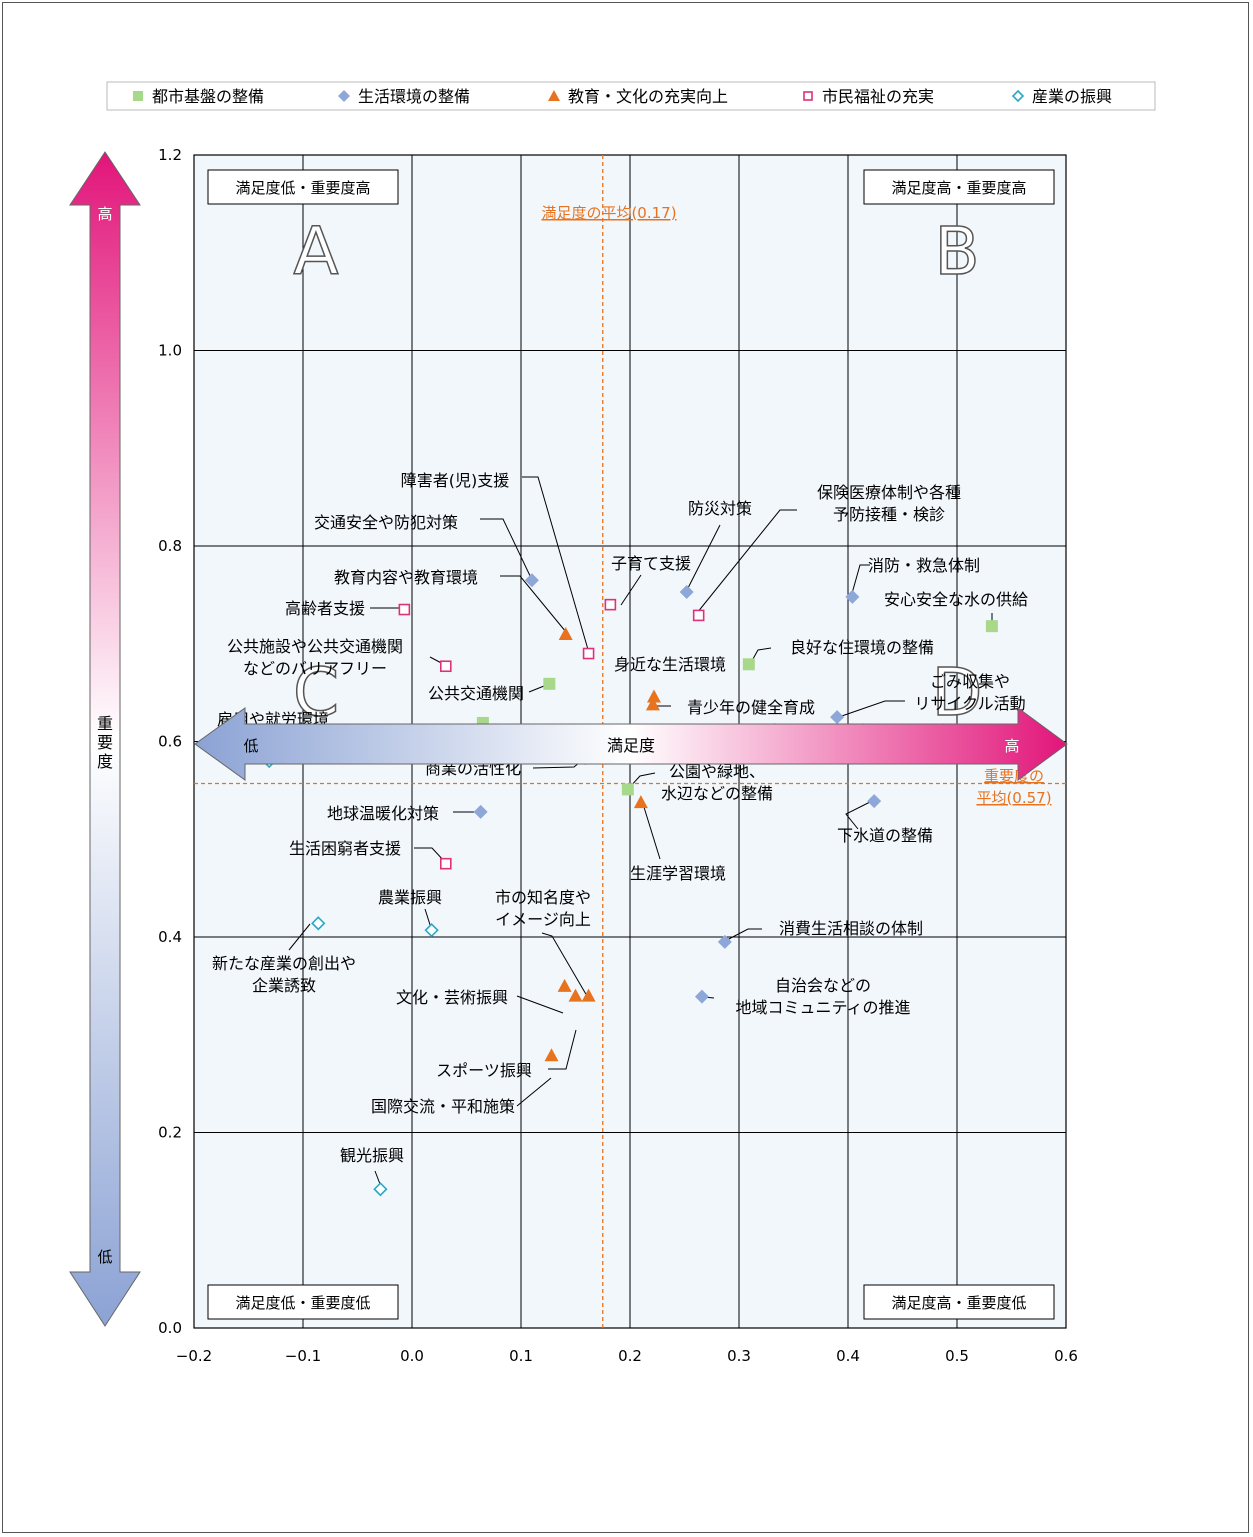 Image resolution: width=1253 pixels, height=1537 pixels. Describe the element at coordinates (678, 873) in the screenshot. I see `annotation-label: 生涯学習環境` at that location.